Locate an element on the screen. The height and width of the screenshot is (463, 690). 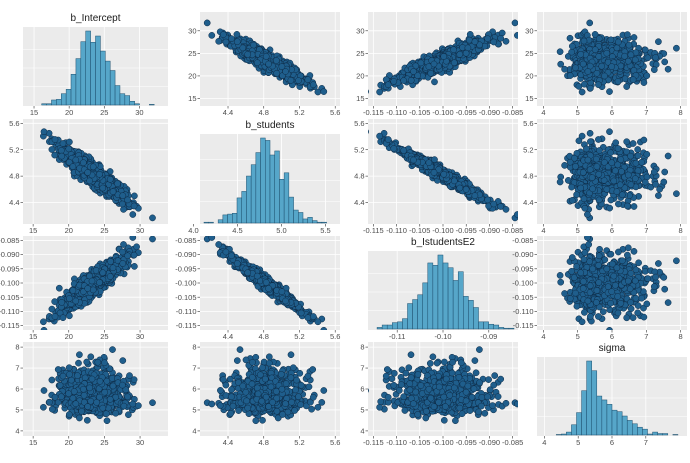
y-tick-label: 5.2 is located at coordinates (359, 149).